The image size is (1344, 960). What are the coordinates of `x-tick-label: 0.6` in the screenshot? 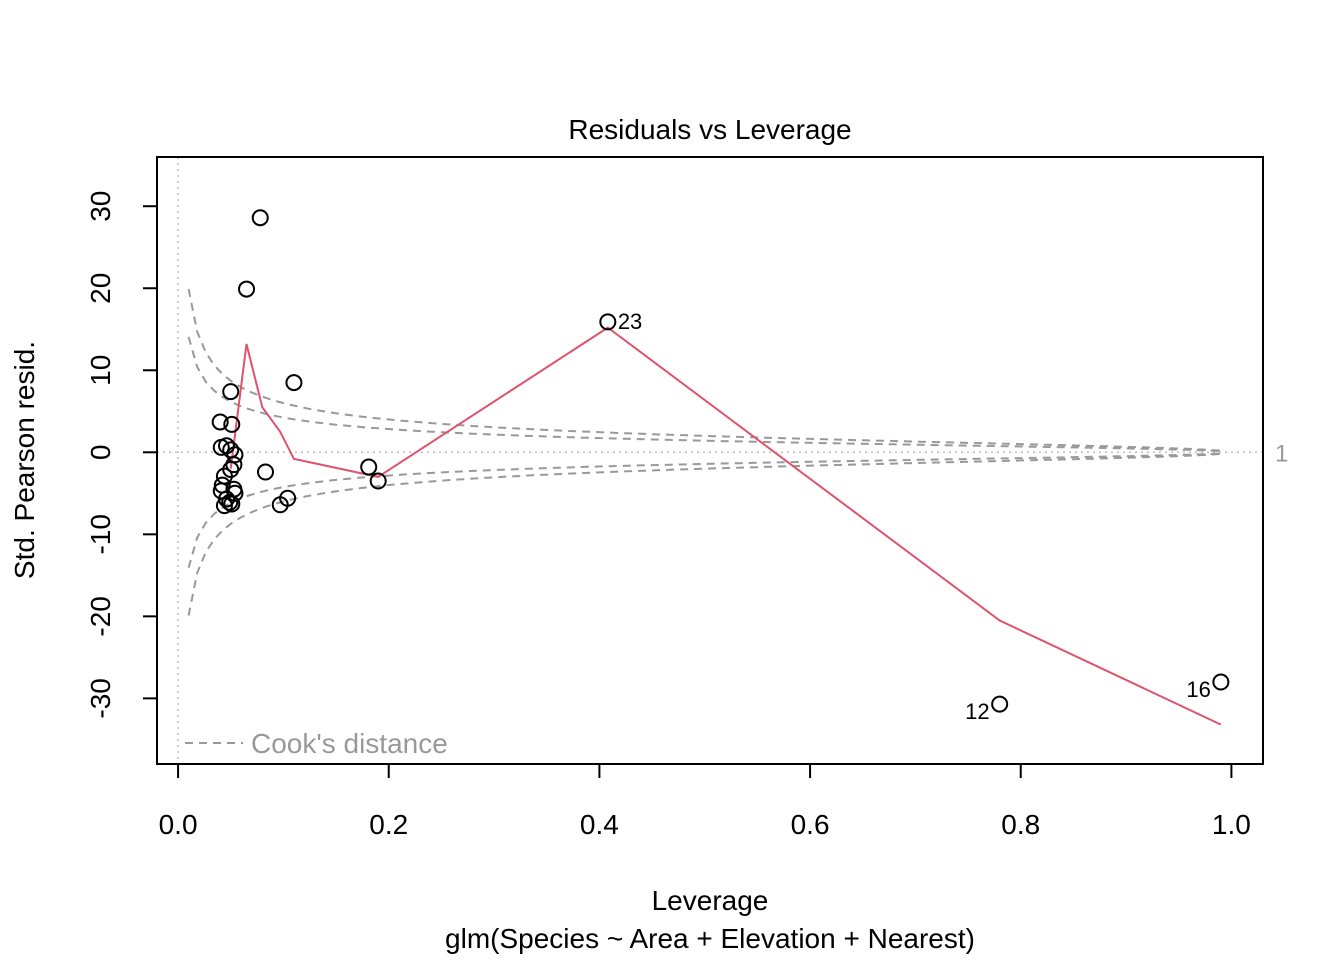 It's located at (810, 824).